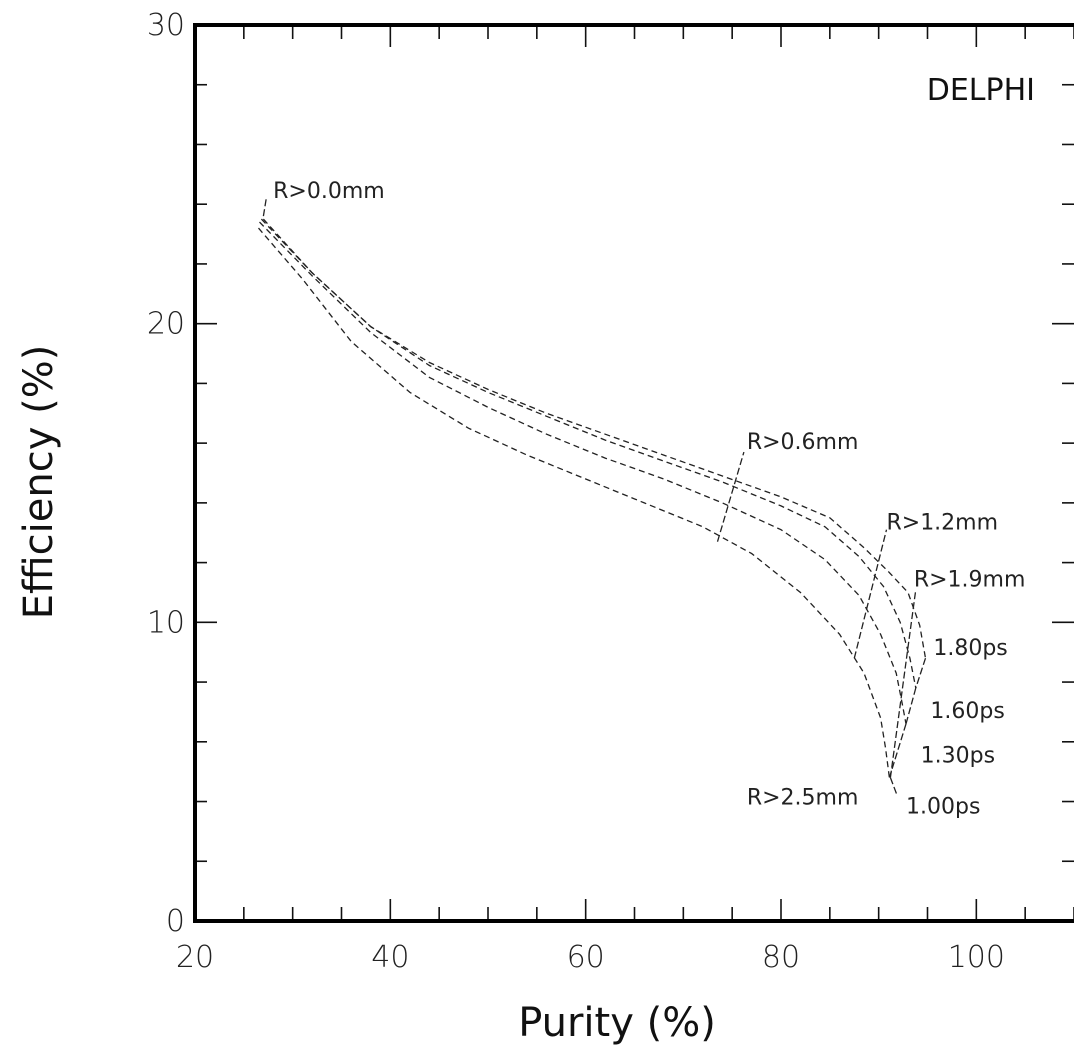 The height and width of the screenshot is (1046, 1074). What do you see at coordinates (166, 324) in the screenshot?
I see `y-tick-label: 20` at bounding box center [166, 324].